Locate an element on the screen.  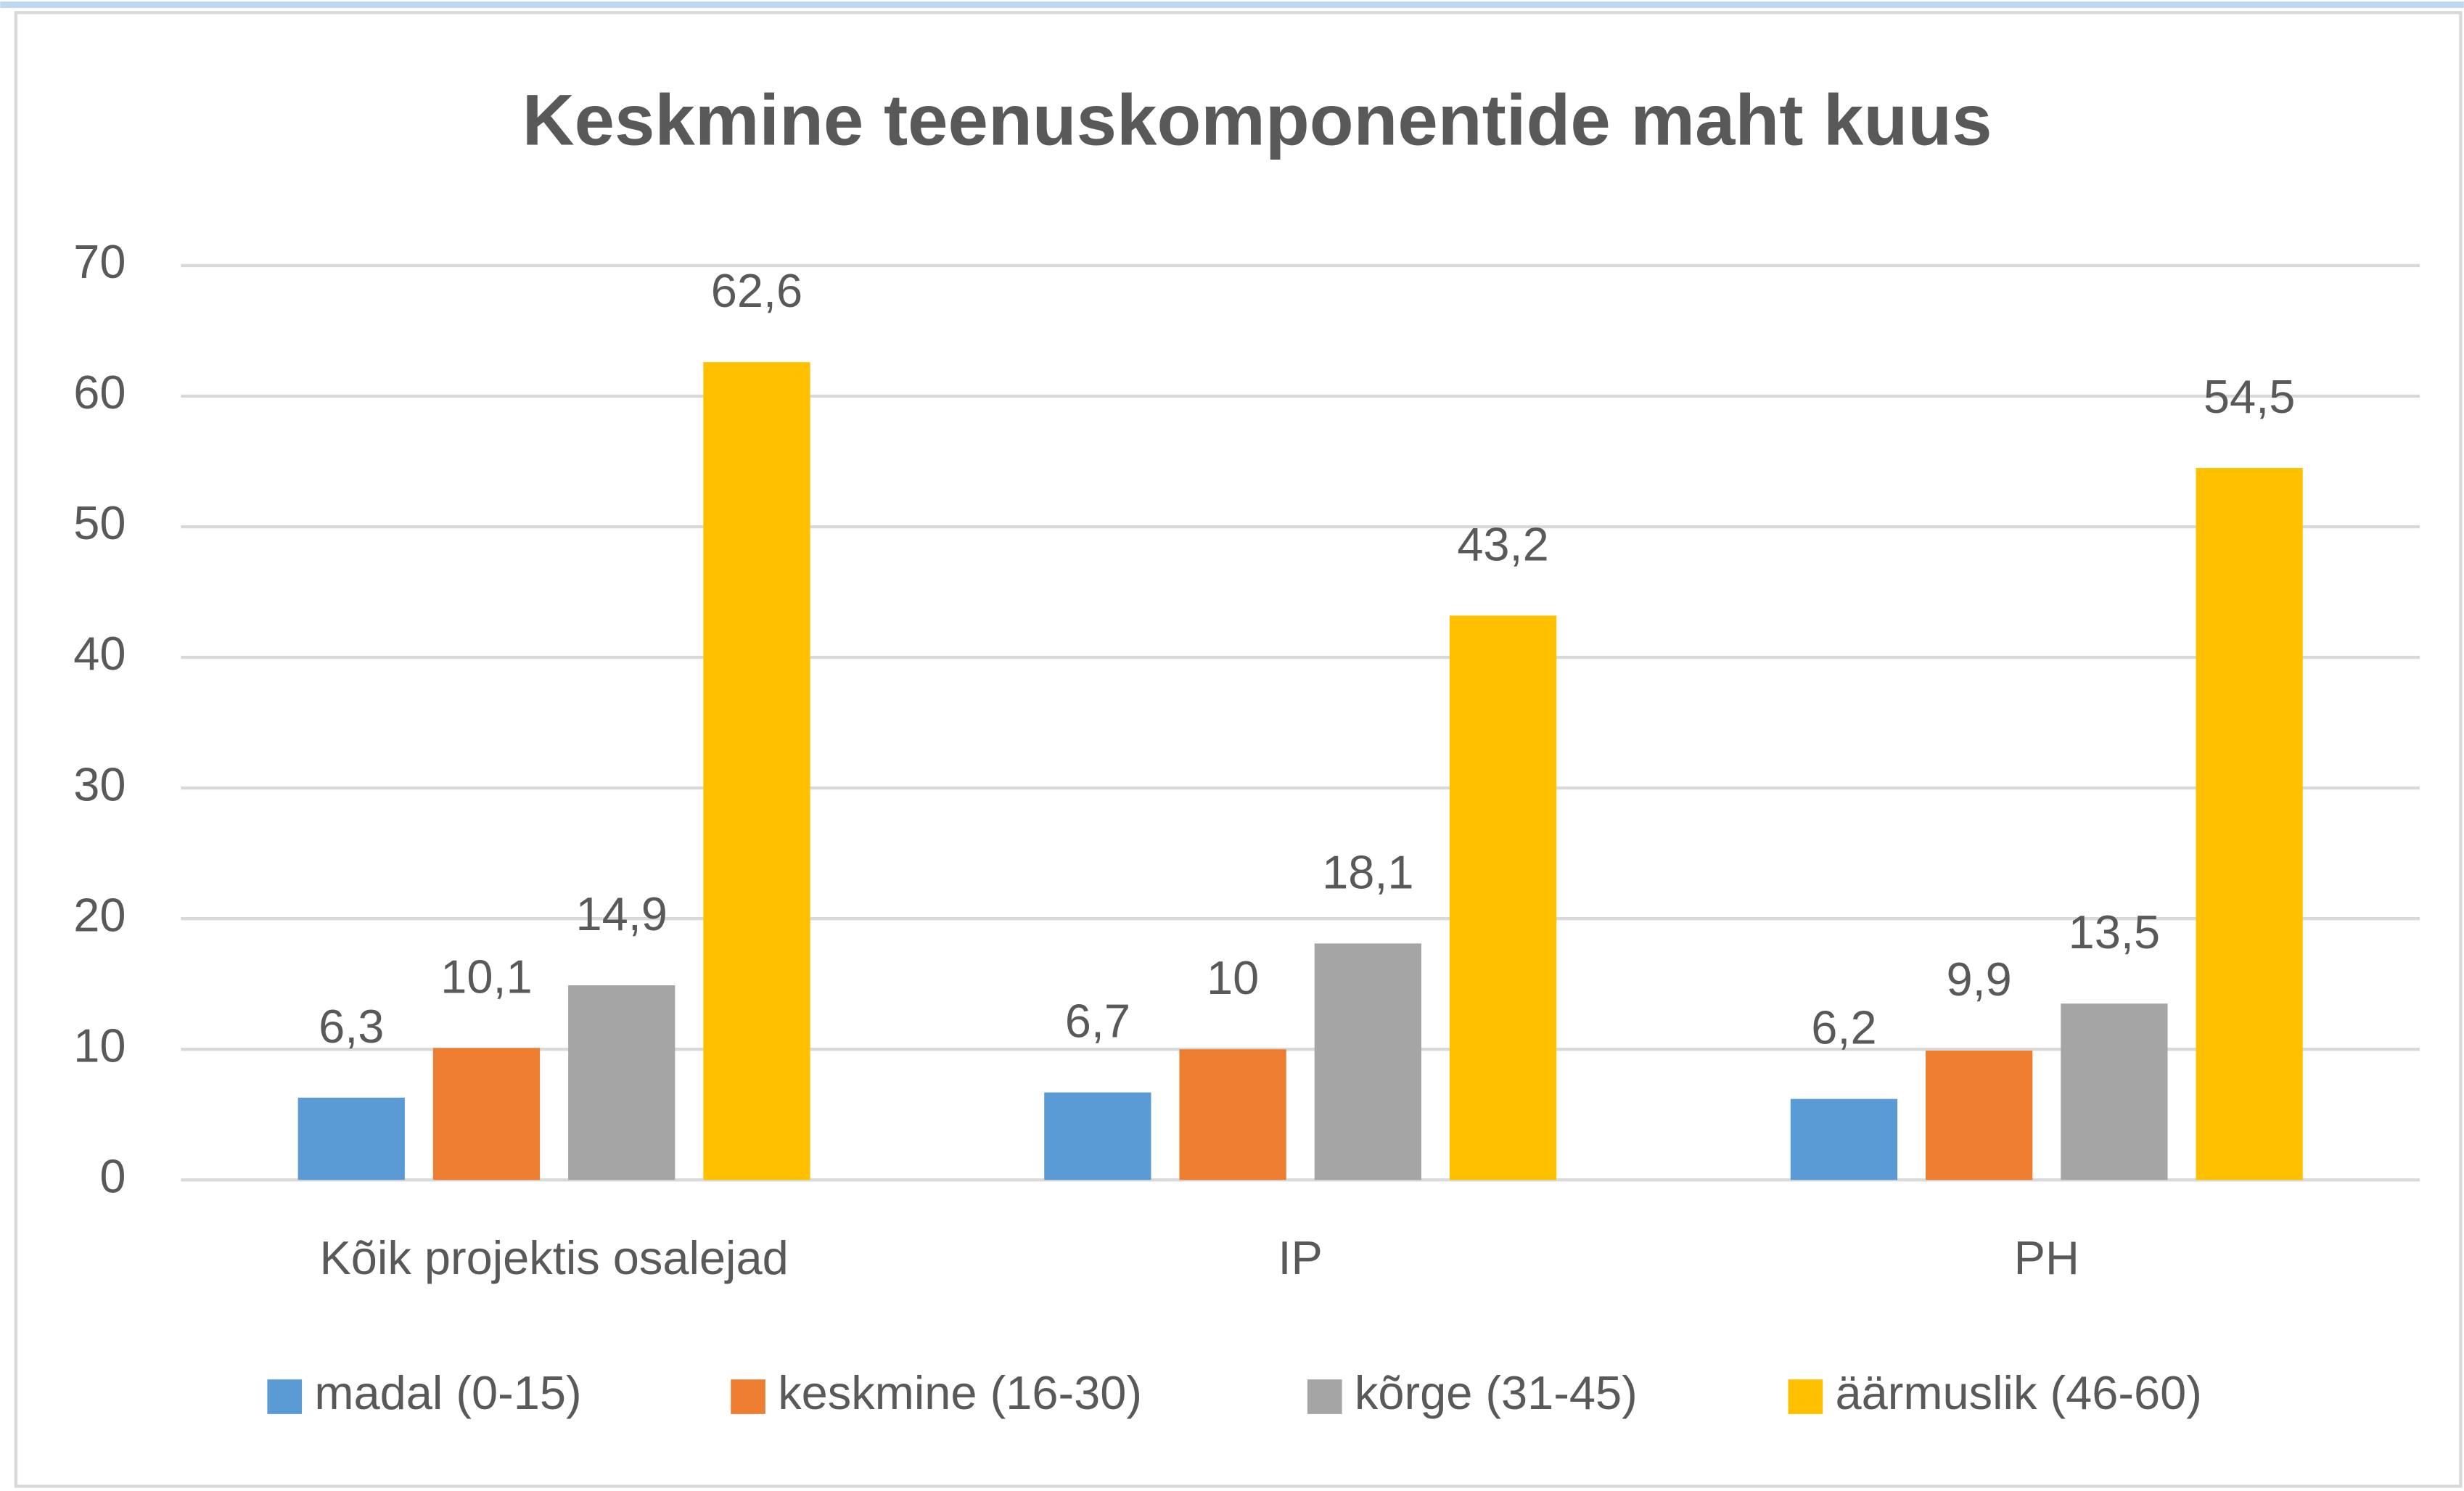
data-label: 18,1 is located at coordinates (1367, 871).